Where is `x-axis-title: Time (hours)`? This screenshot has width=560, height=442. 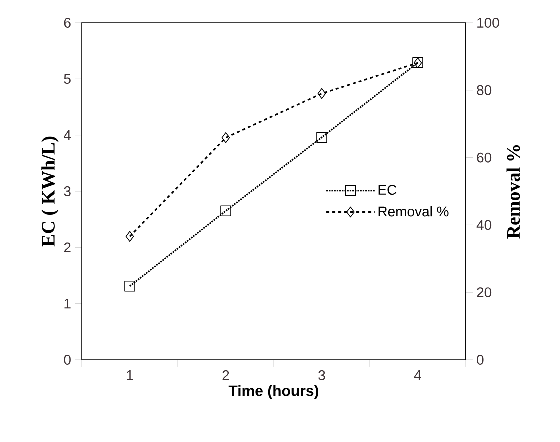 x-axis-title: Time (hours) is located at coordinates (273, 392).